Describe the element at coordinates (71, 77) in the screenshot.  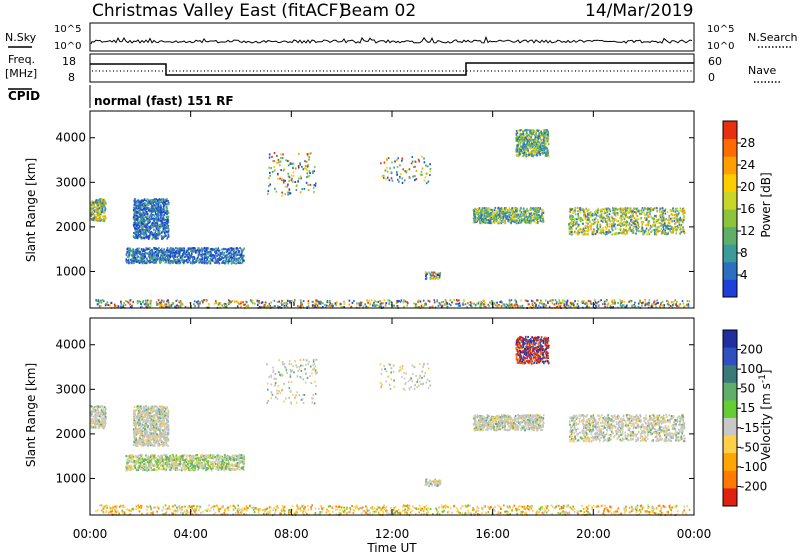
I see `freq-tick-8: 8` at that location.